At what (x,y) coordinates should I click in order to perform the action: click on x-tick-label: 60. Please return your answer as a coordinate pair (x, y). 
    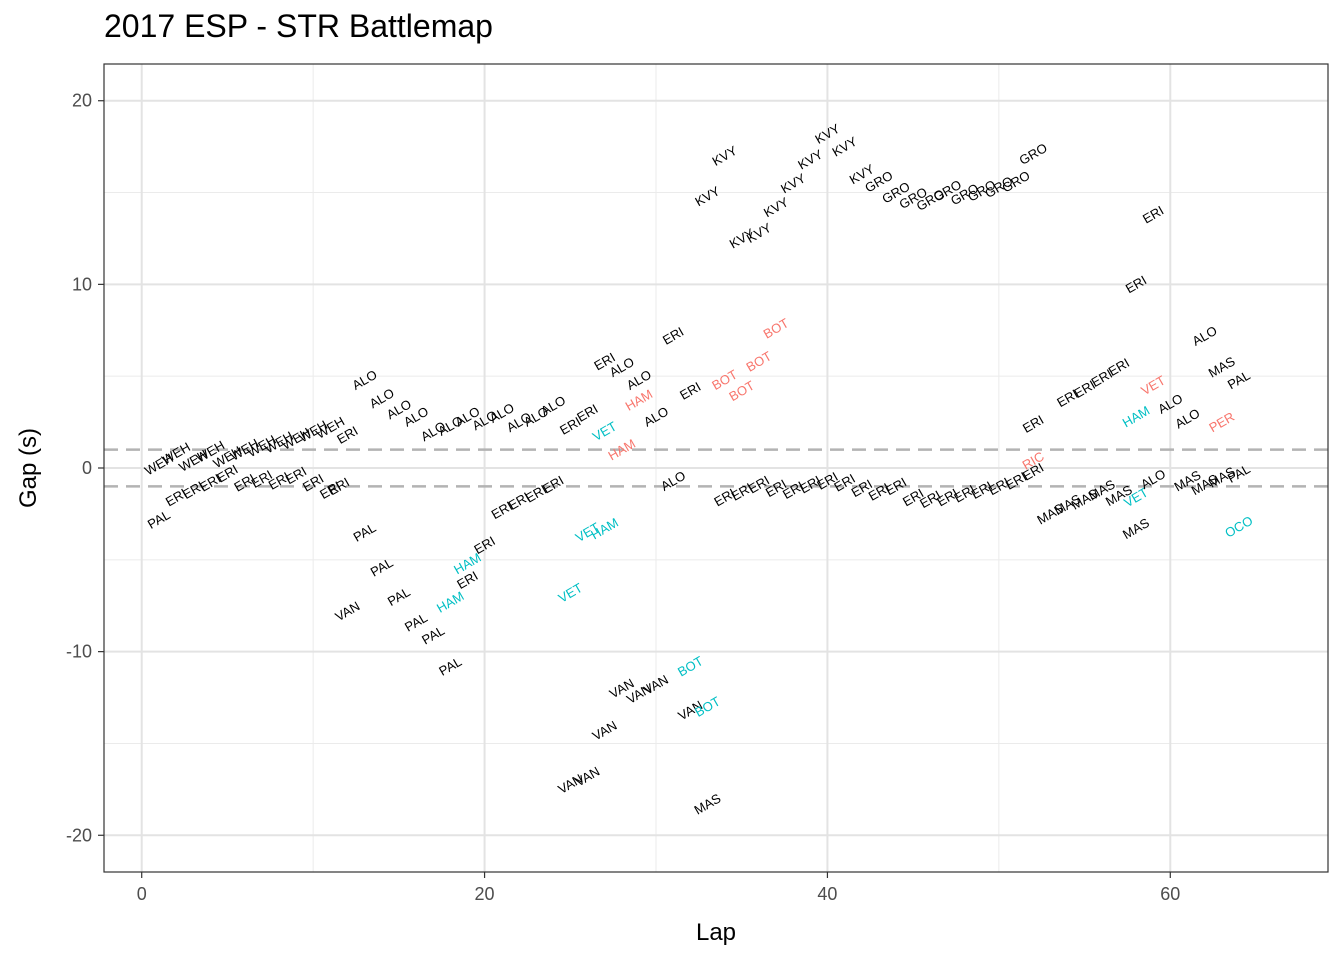
    Looking at the image, I should click on (1170, 894).